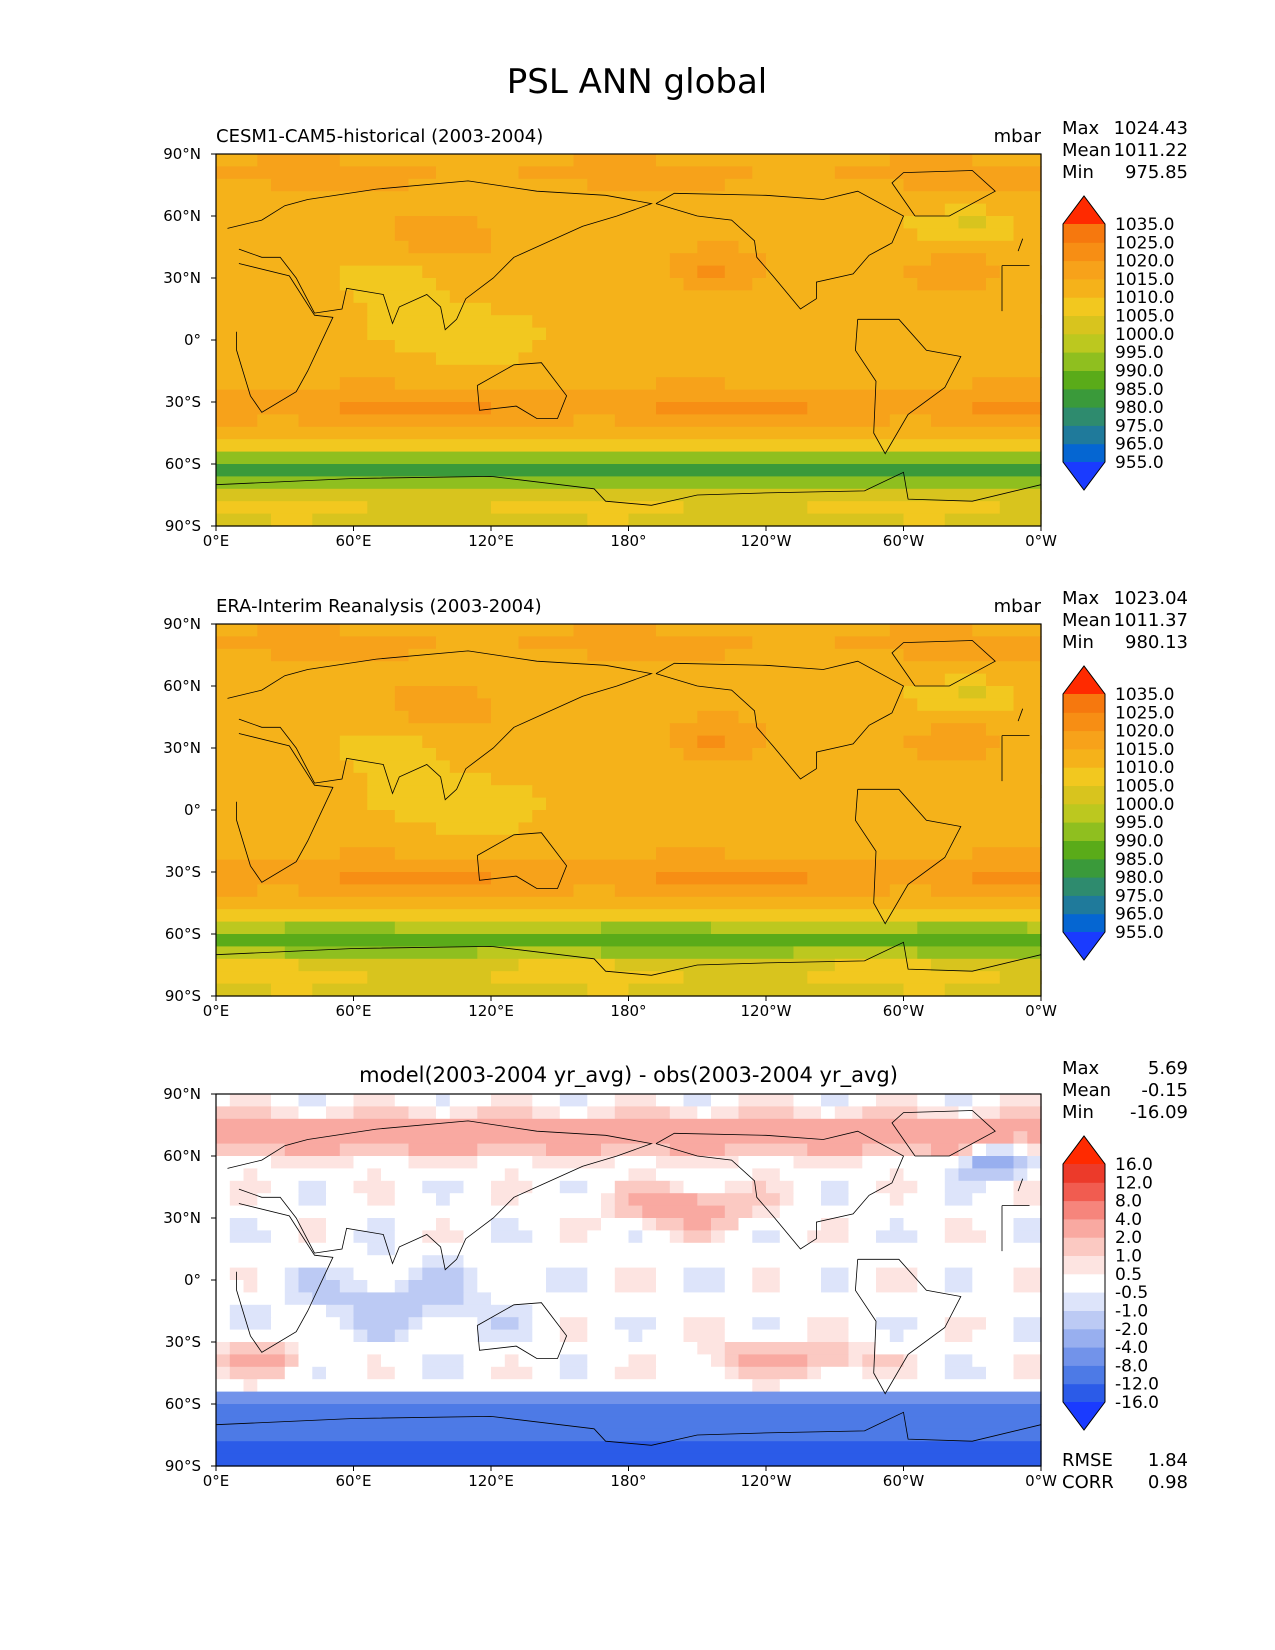 Image resolution: width=1275 pixels, height=1650 pixels. I want to click on colorbar-tick-label: 1020.0, so click(1144, 732).